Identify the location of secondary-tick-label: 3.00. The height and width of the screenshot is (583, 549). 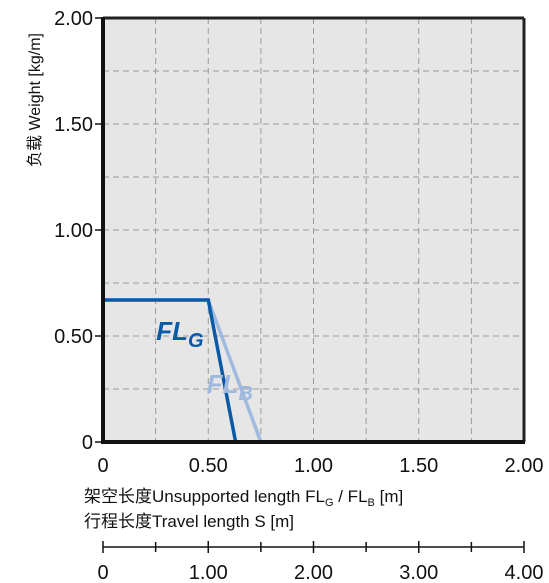
(418, 572).